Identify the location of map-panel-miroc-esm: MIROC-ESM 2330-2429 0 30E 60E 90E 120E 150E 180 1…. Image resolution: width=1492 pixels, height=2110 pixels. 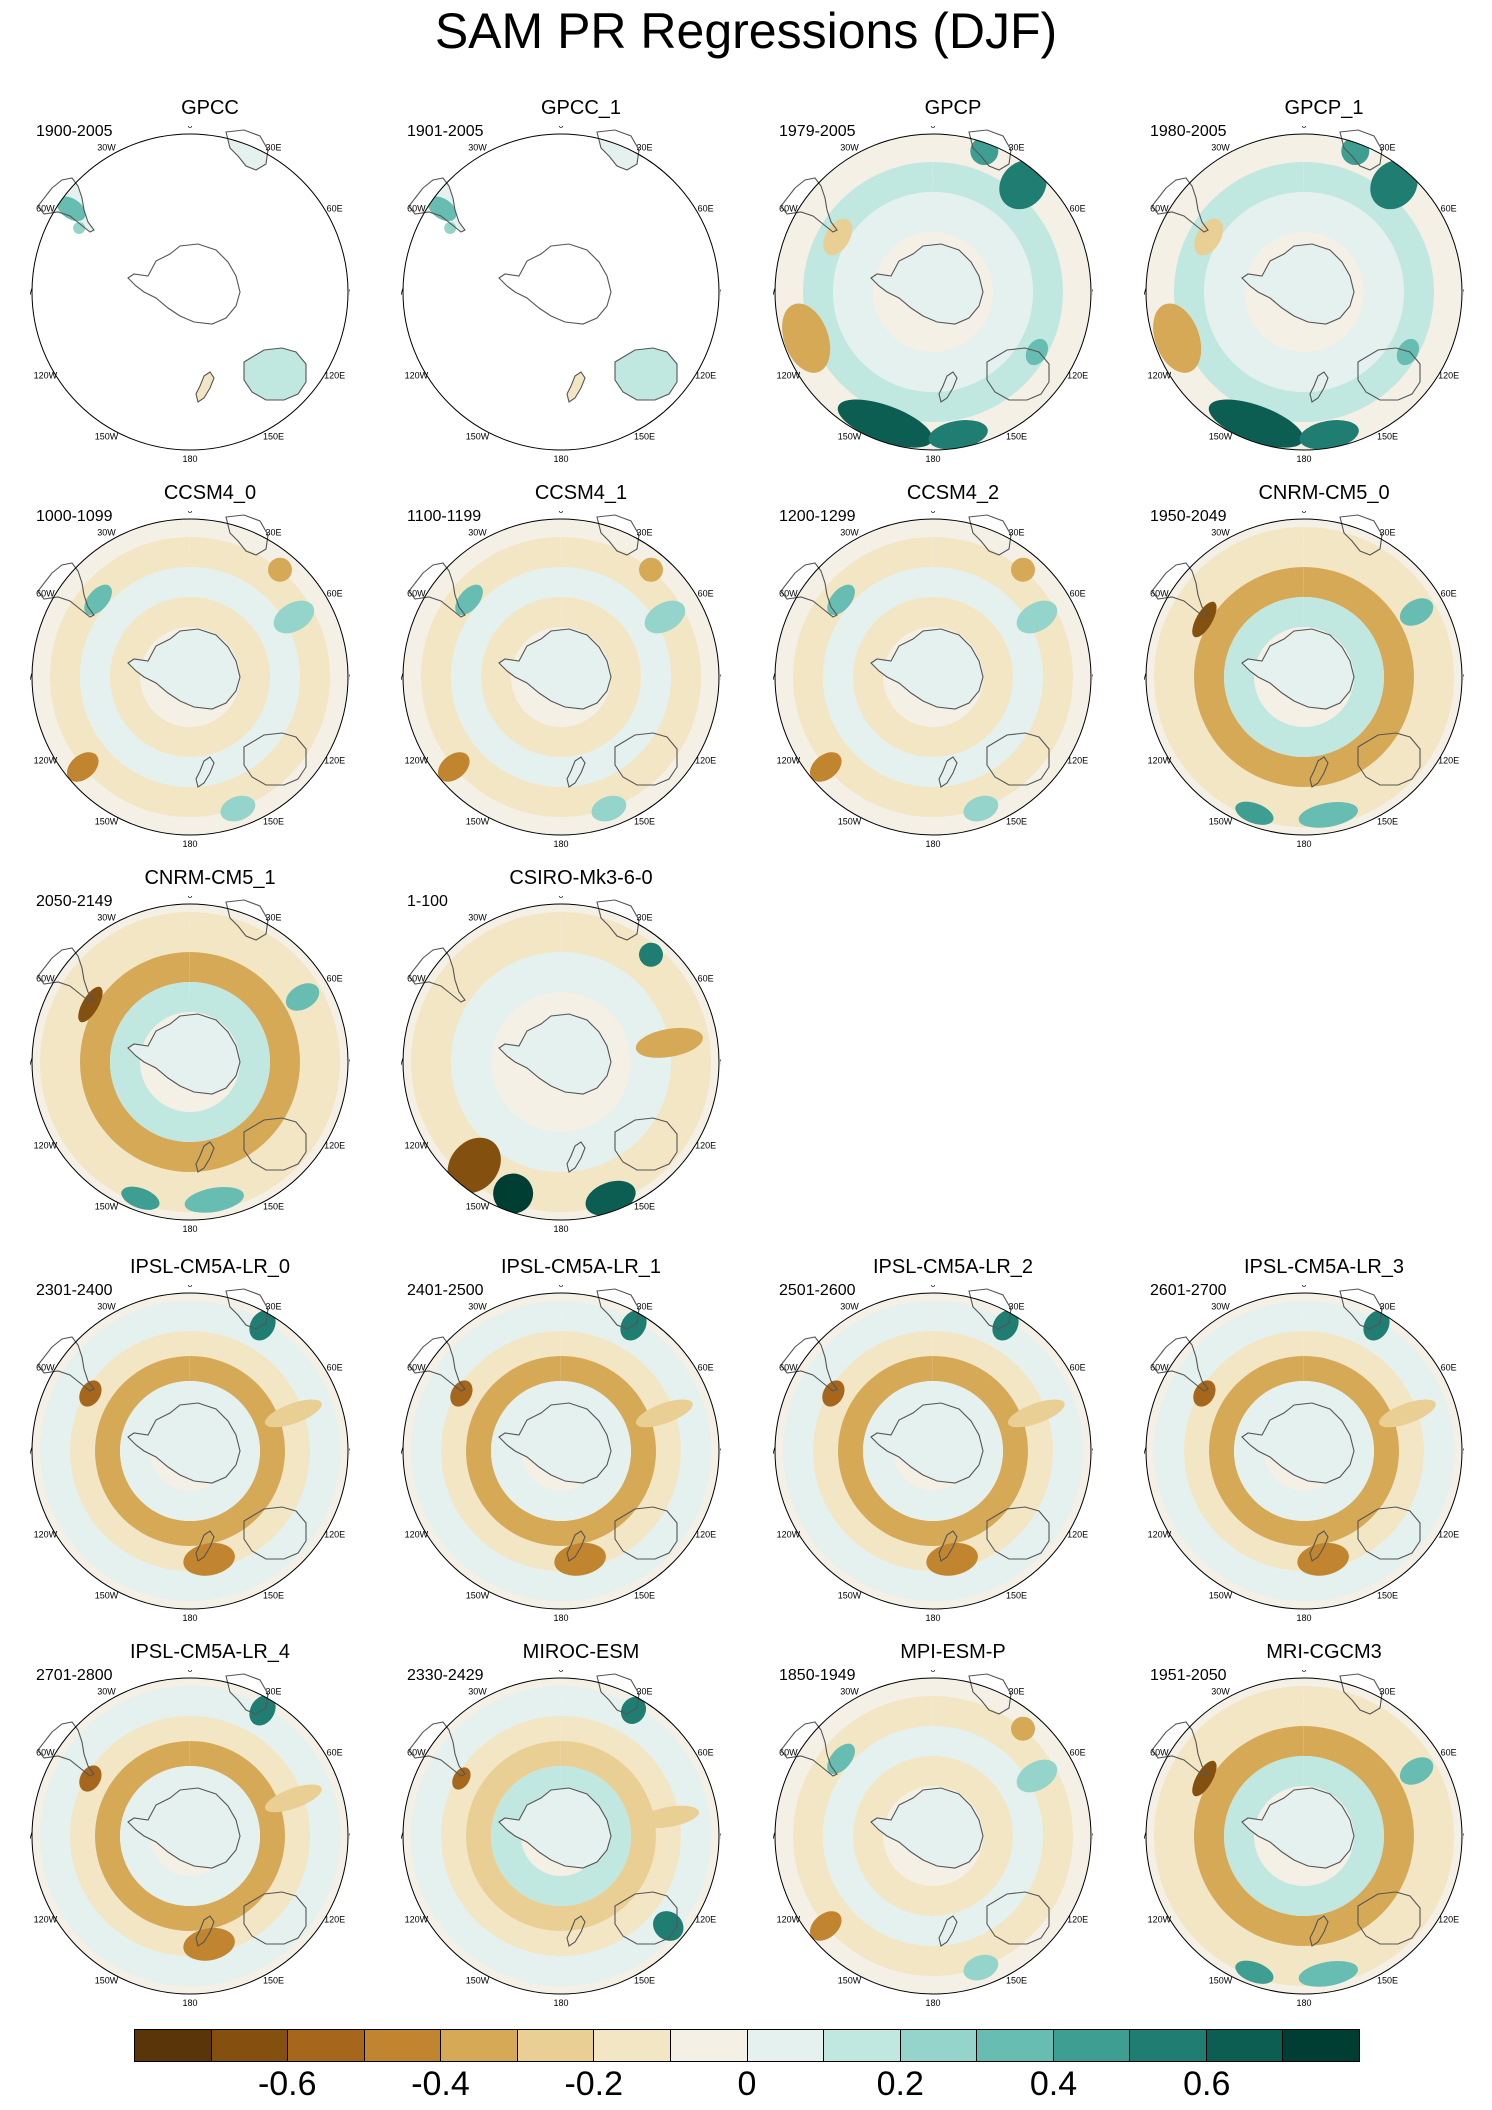
(581, 1830).